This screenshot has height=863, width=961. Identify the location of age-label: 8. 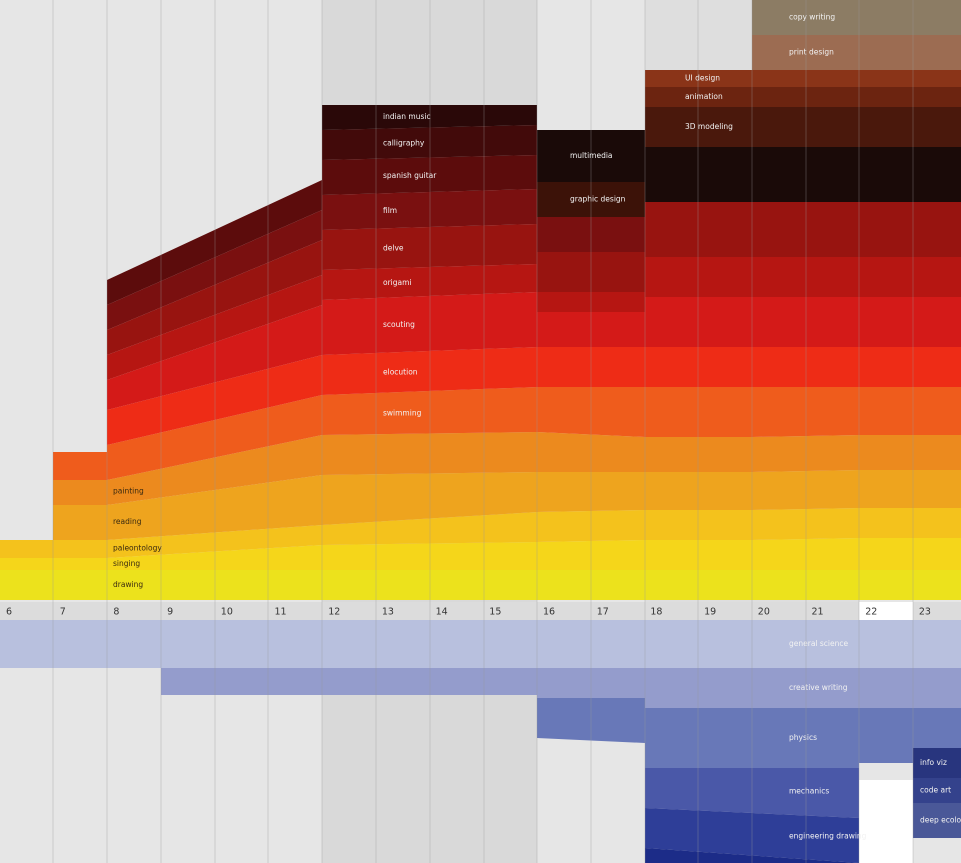
(116, 612).